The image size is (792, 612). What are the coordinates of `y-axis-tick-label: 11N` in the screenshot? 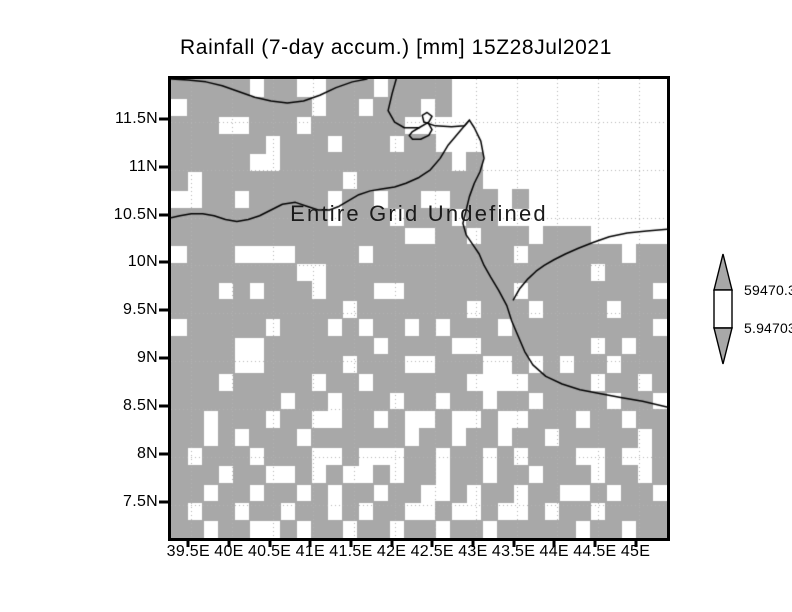 It's located at (143, 166).